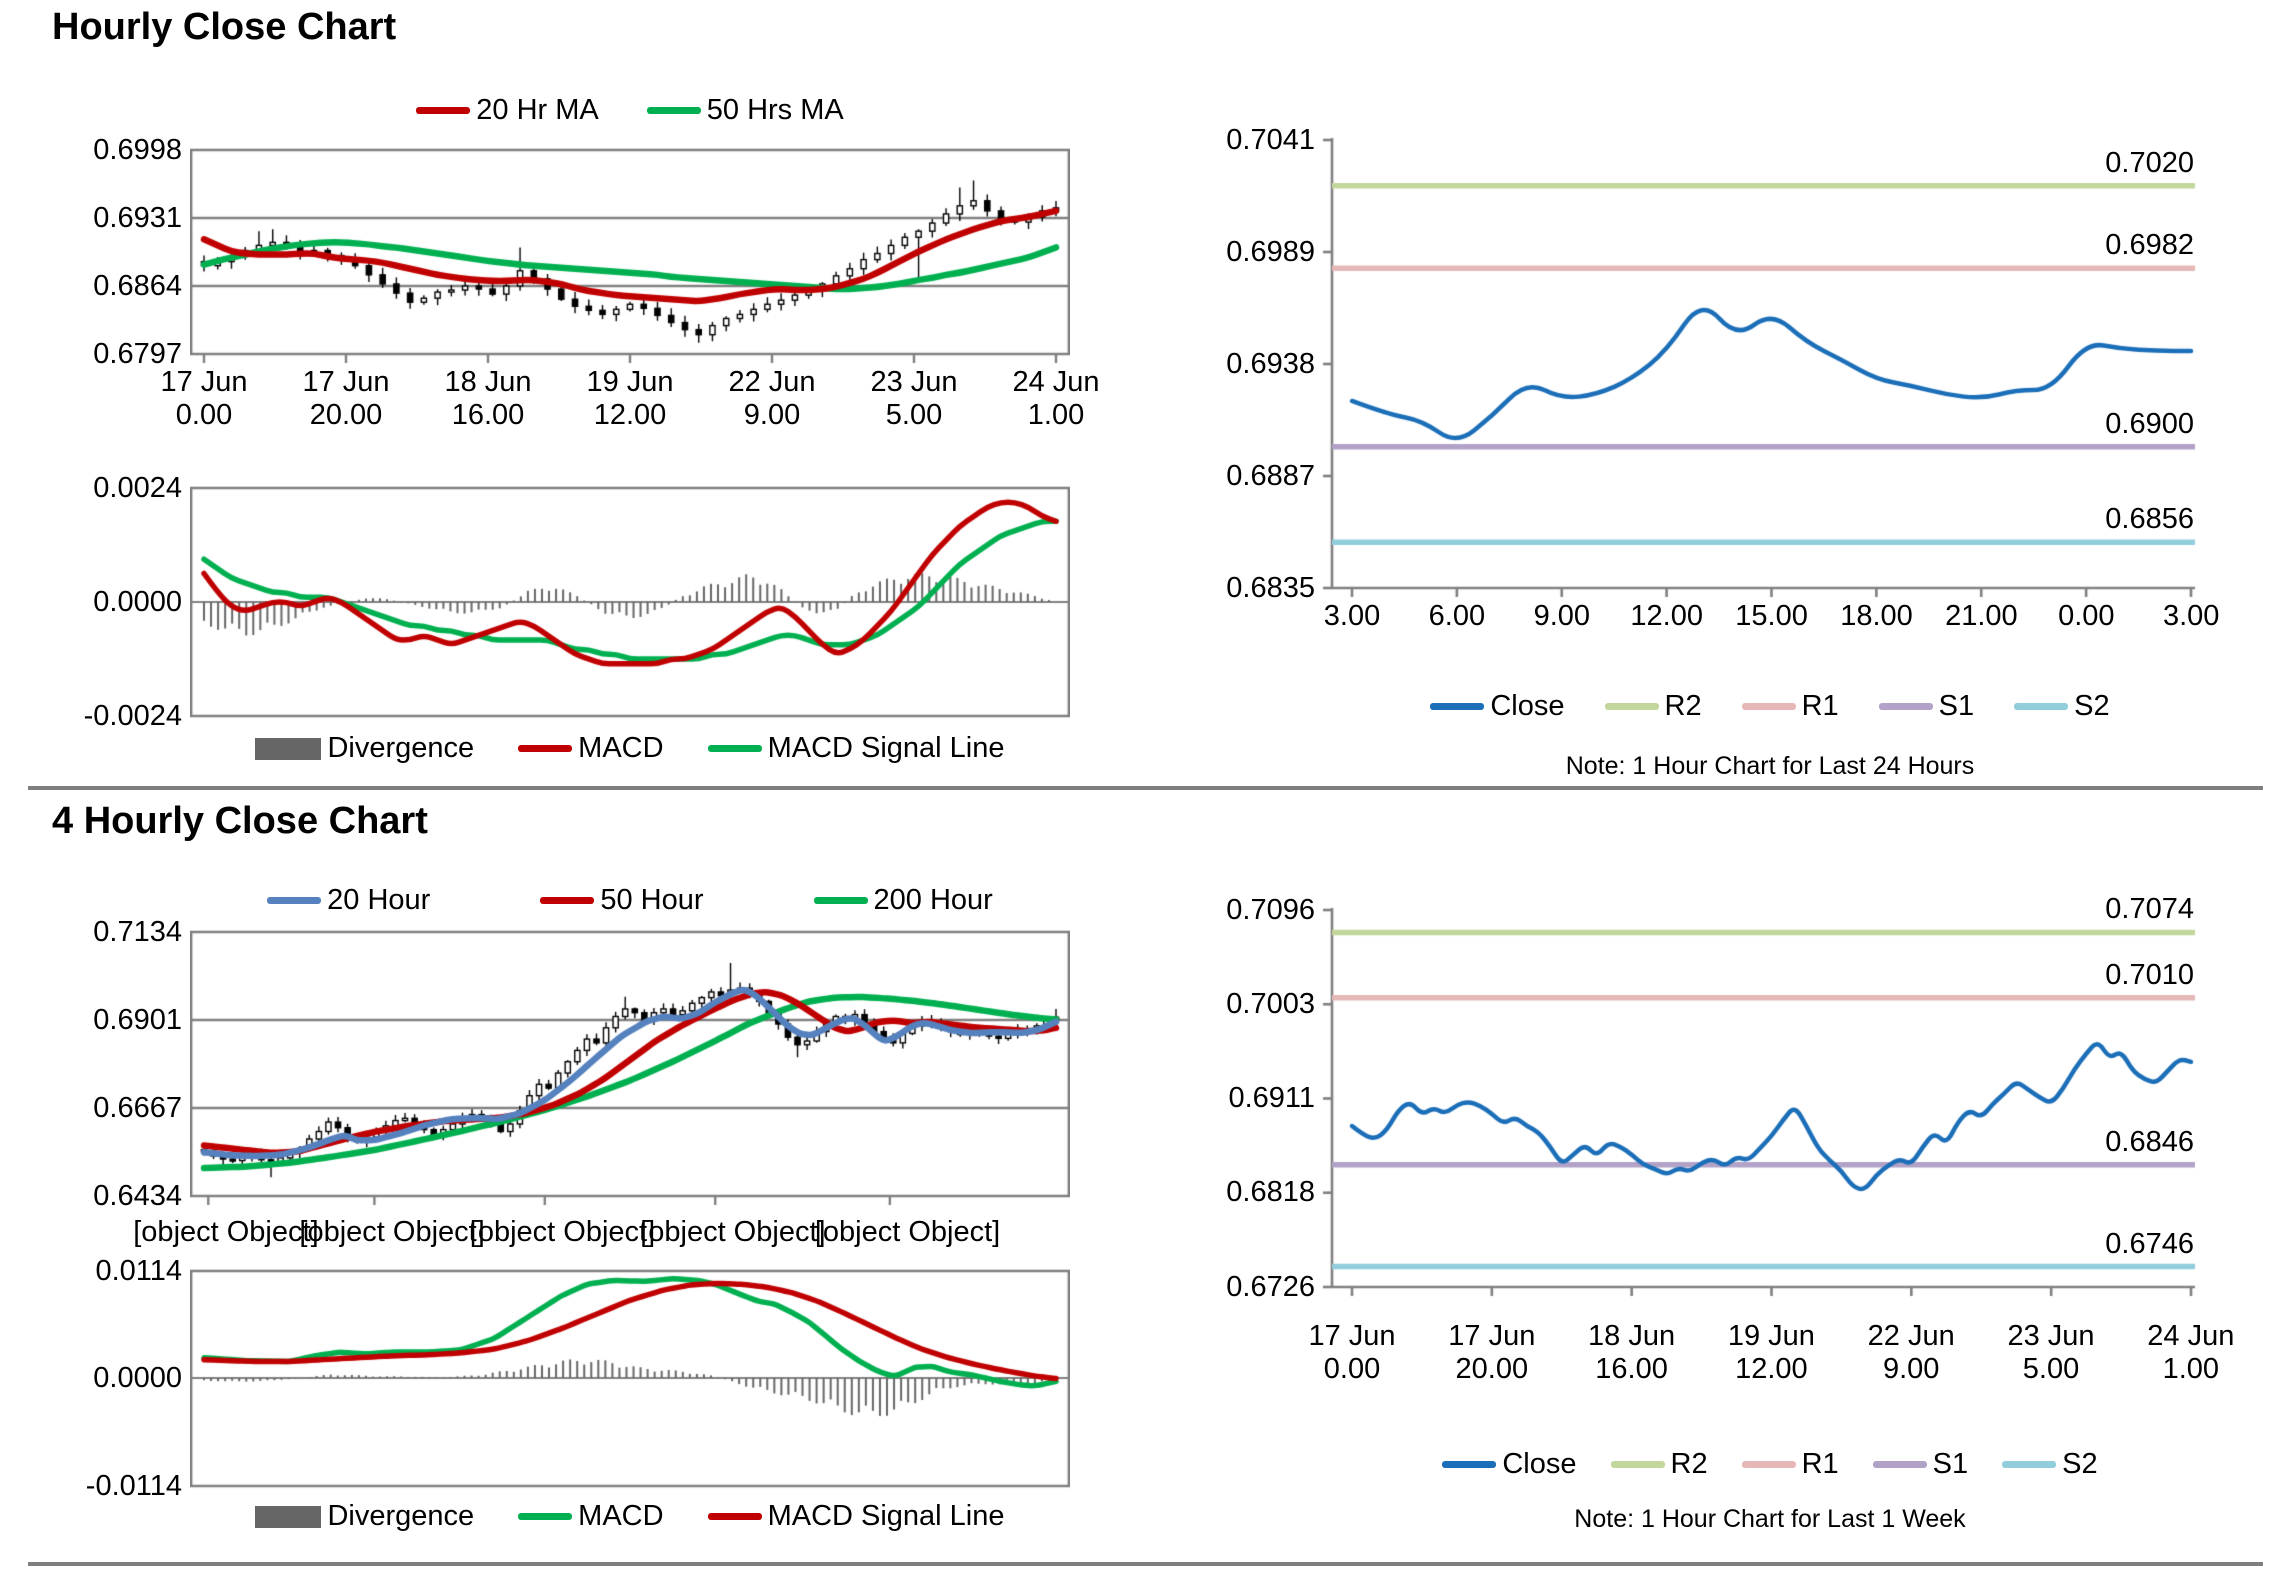  I want to click on weekly-pivot-canvas, so click(1765, 1104).